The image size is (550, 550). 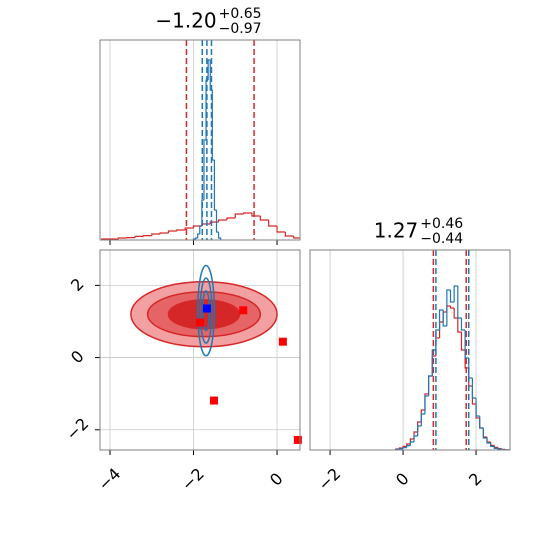 I want to click on contour-level, so click(x=206, y=310).